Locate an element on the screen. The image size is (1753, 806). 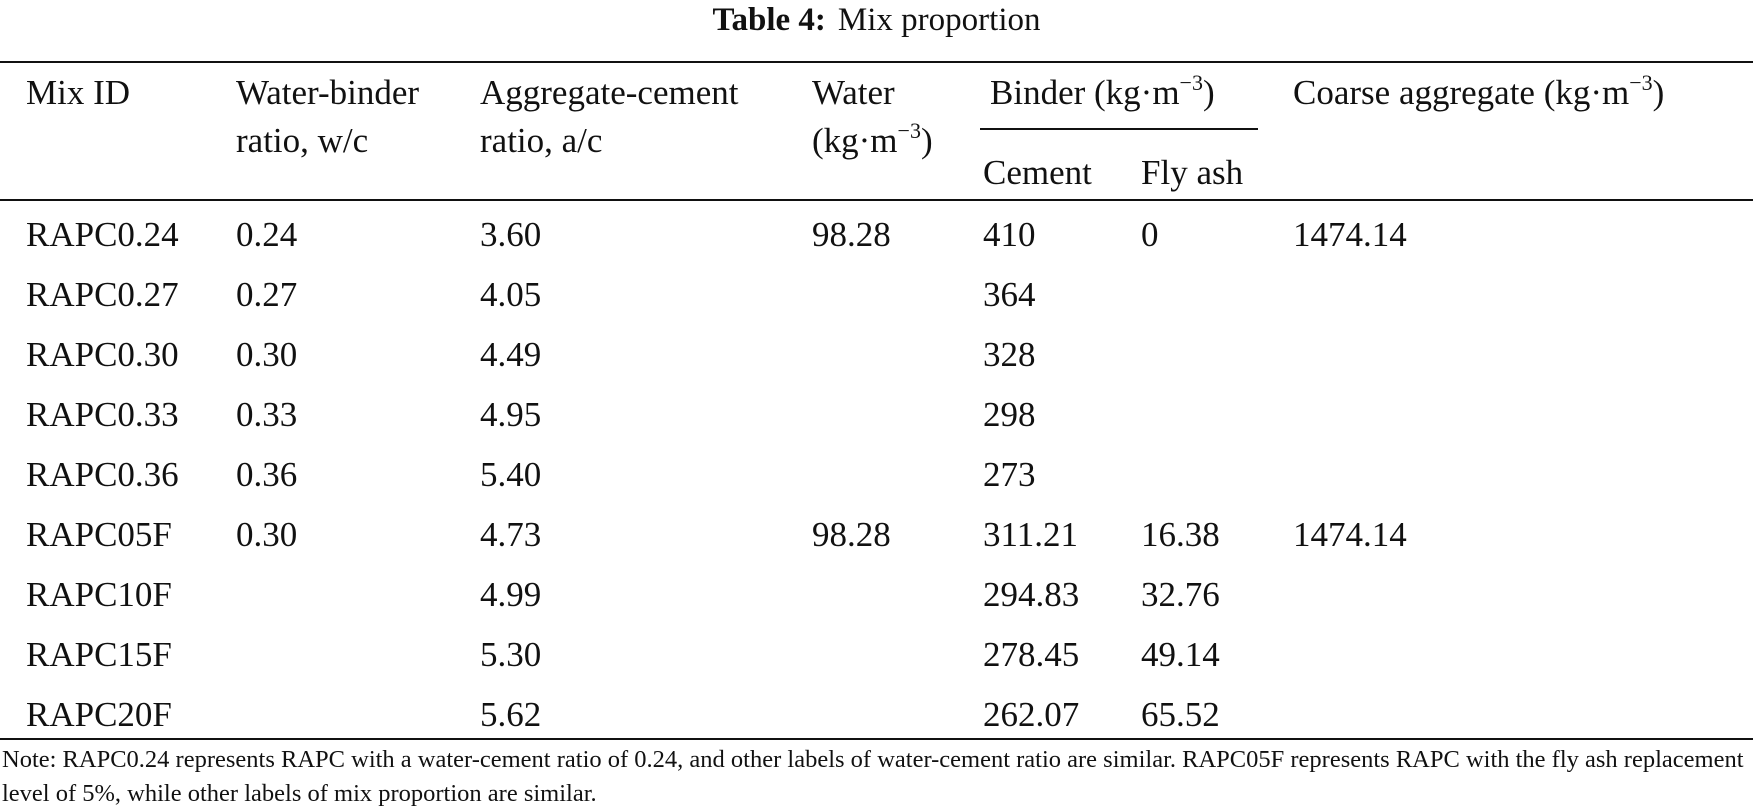
bottom-rule is located at coordinates (876, 739).